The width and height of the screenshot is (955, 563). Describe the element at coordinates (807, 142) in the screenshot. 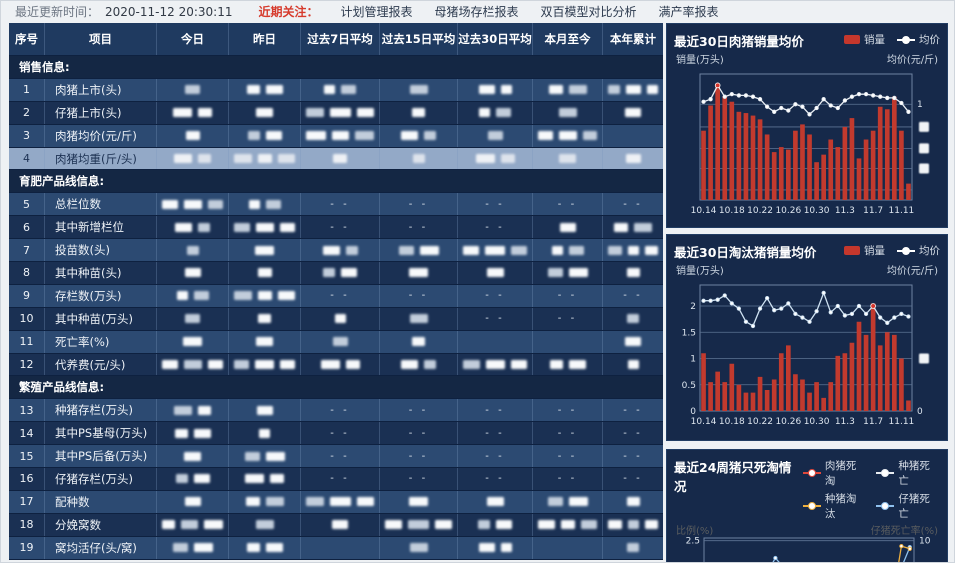

I see `hog-sales-chart: 1 10.14 10.18 10.22 10.26 10.30 11.3 11.7 11.11` at that location.